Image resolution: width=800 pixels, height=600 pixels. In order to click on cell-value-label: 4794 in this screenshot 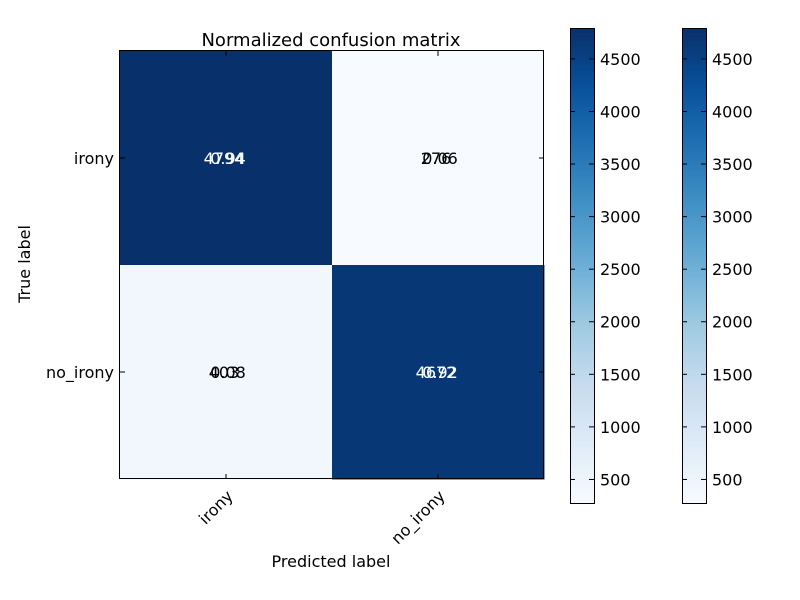, I will do `click(224, 158)`.